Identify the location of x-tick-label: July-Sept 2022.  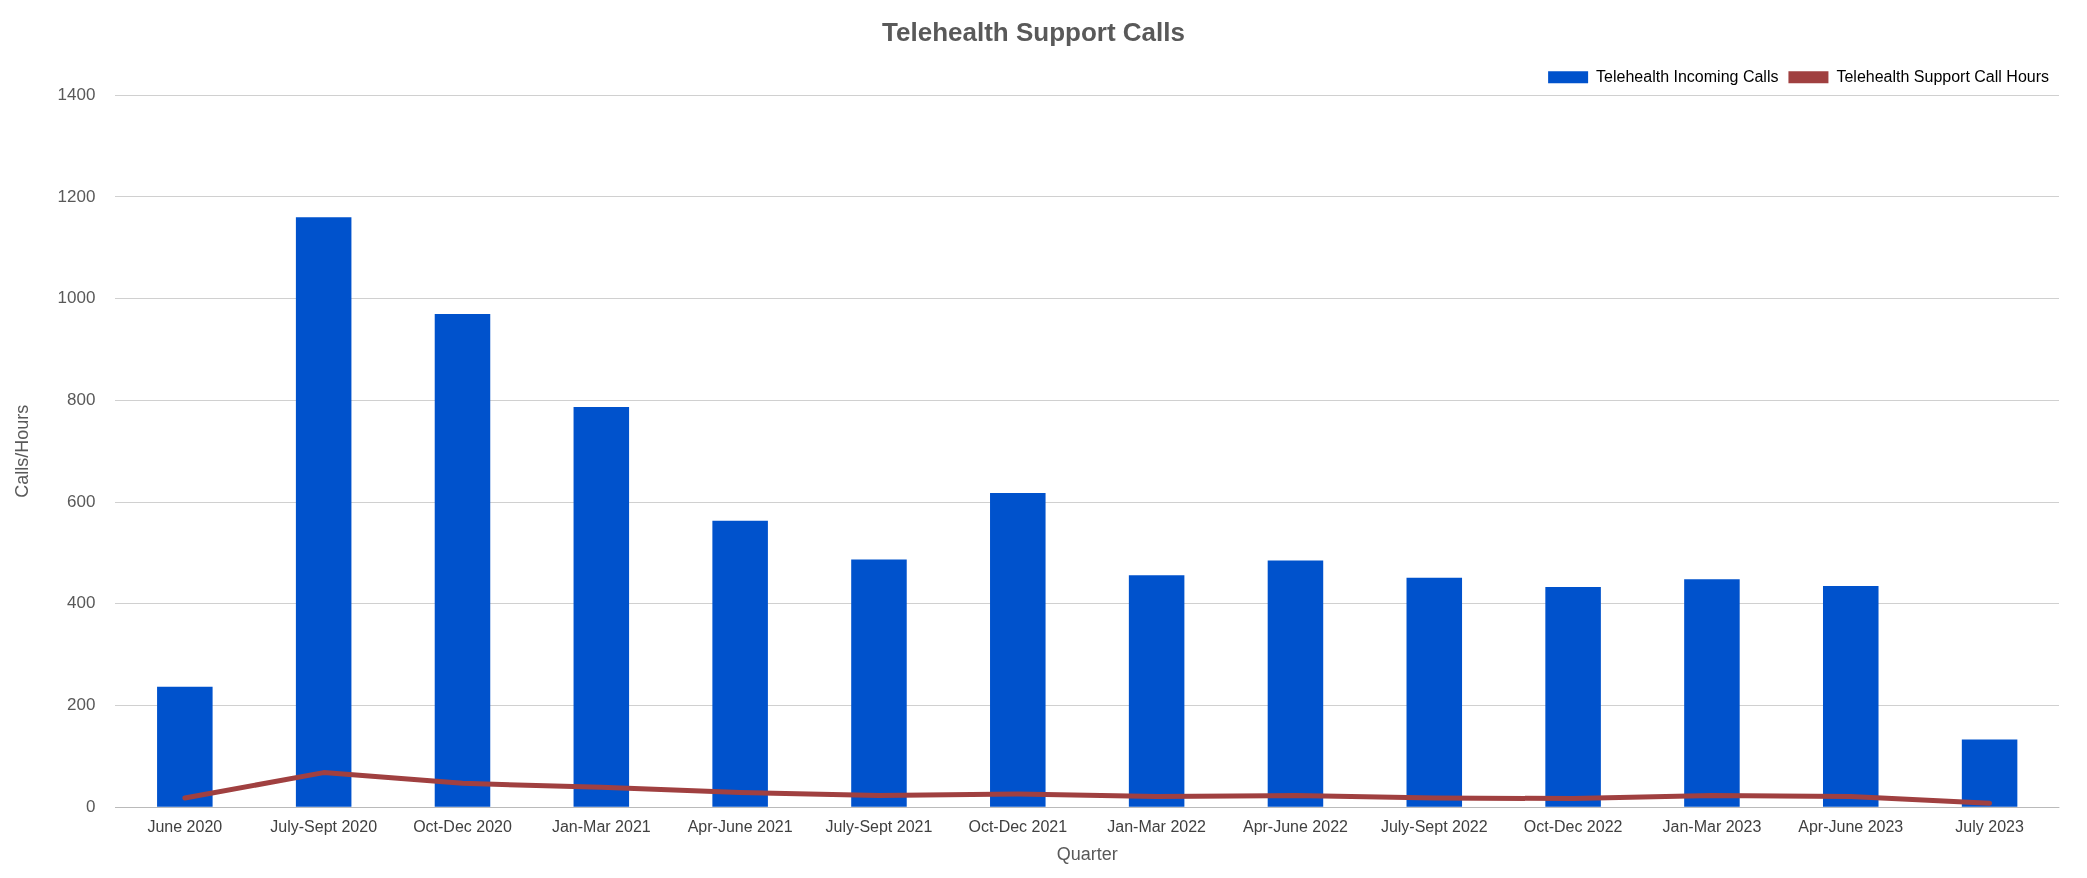
(1434, 827).